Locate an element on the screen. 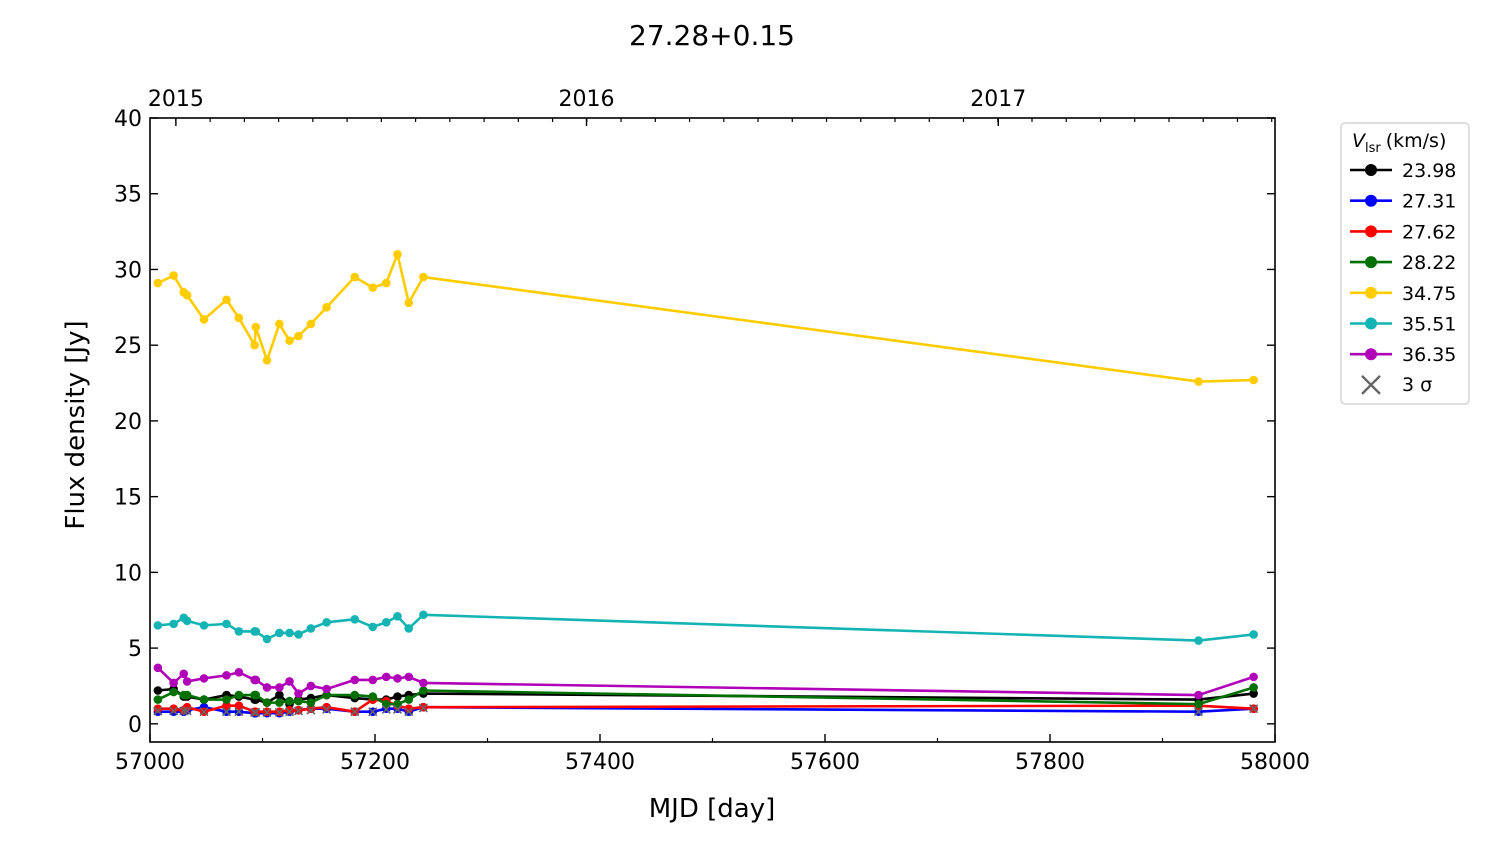 The image size is (1500, 848). legend-label: 36.35 is located at coordinates (1429, 355).